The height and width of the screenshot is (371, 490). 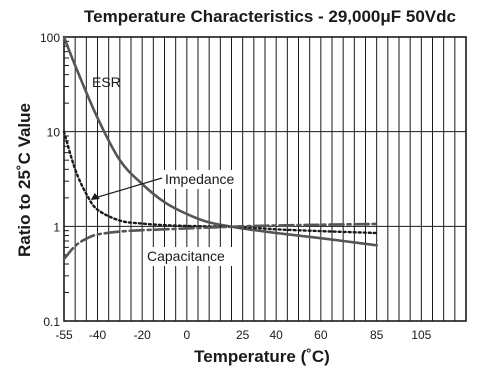 I want to click on x-tick-label: 105, so click(x=421, y=335).